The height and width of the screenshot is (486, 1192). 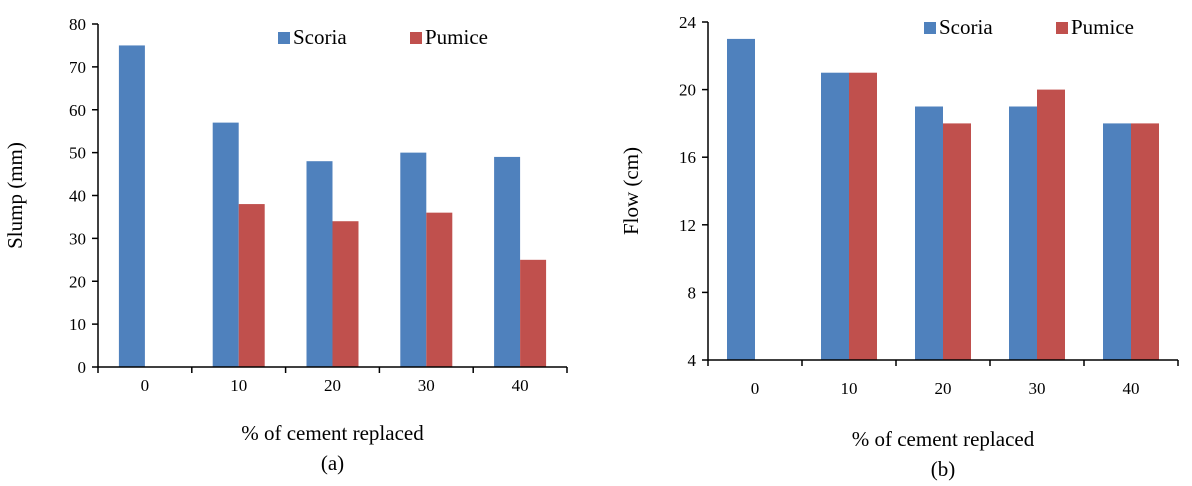 What do you see at coordinates (77, 196) in the screenshot?
I see `y-tick-label: 40` at bounding box center [77, 196].